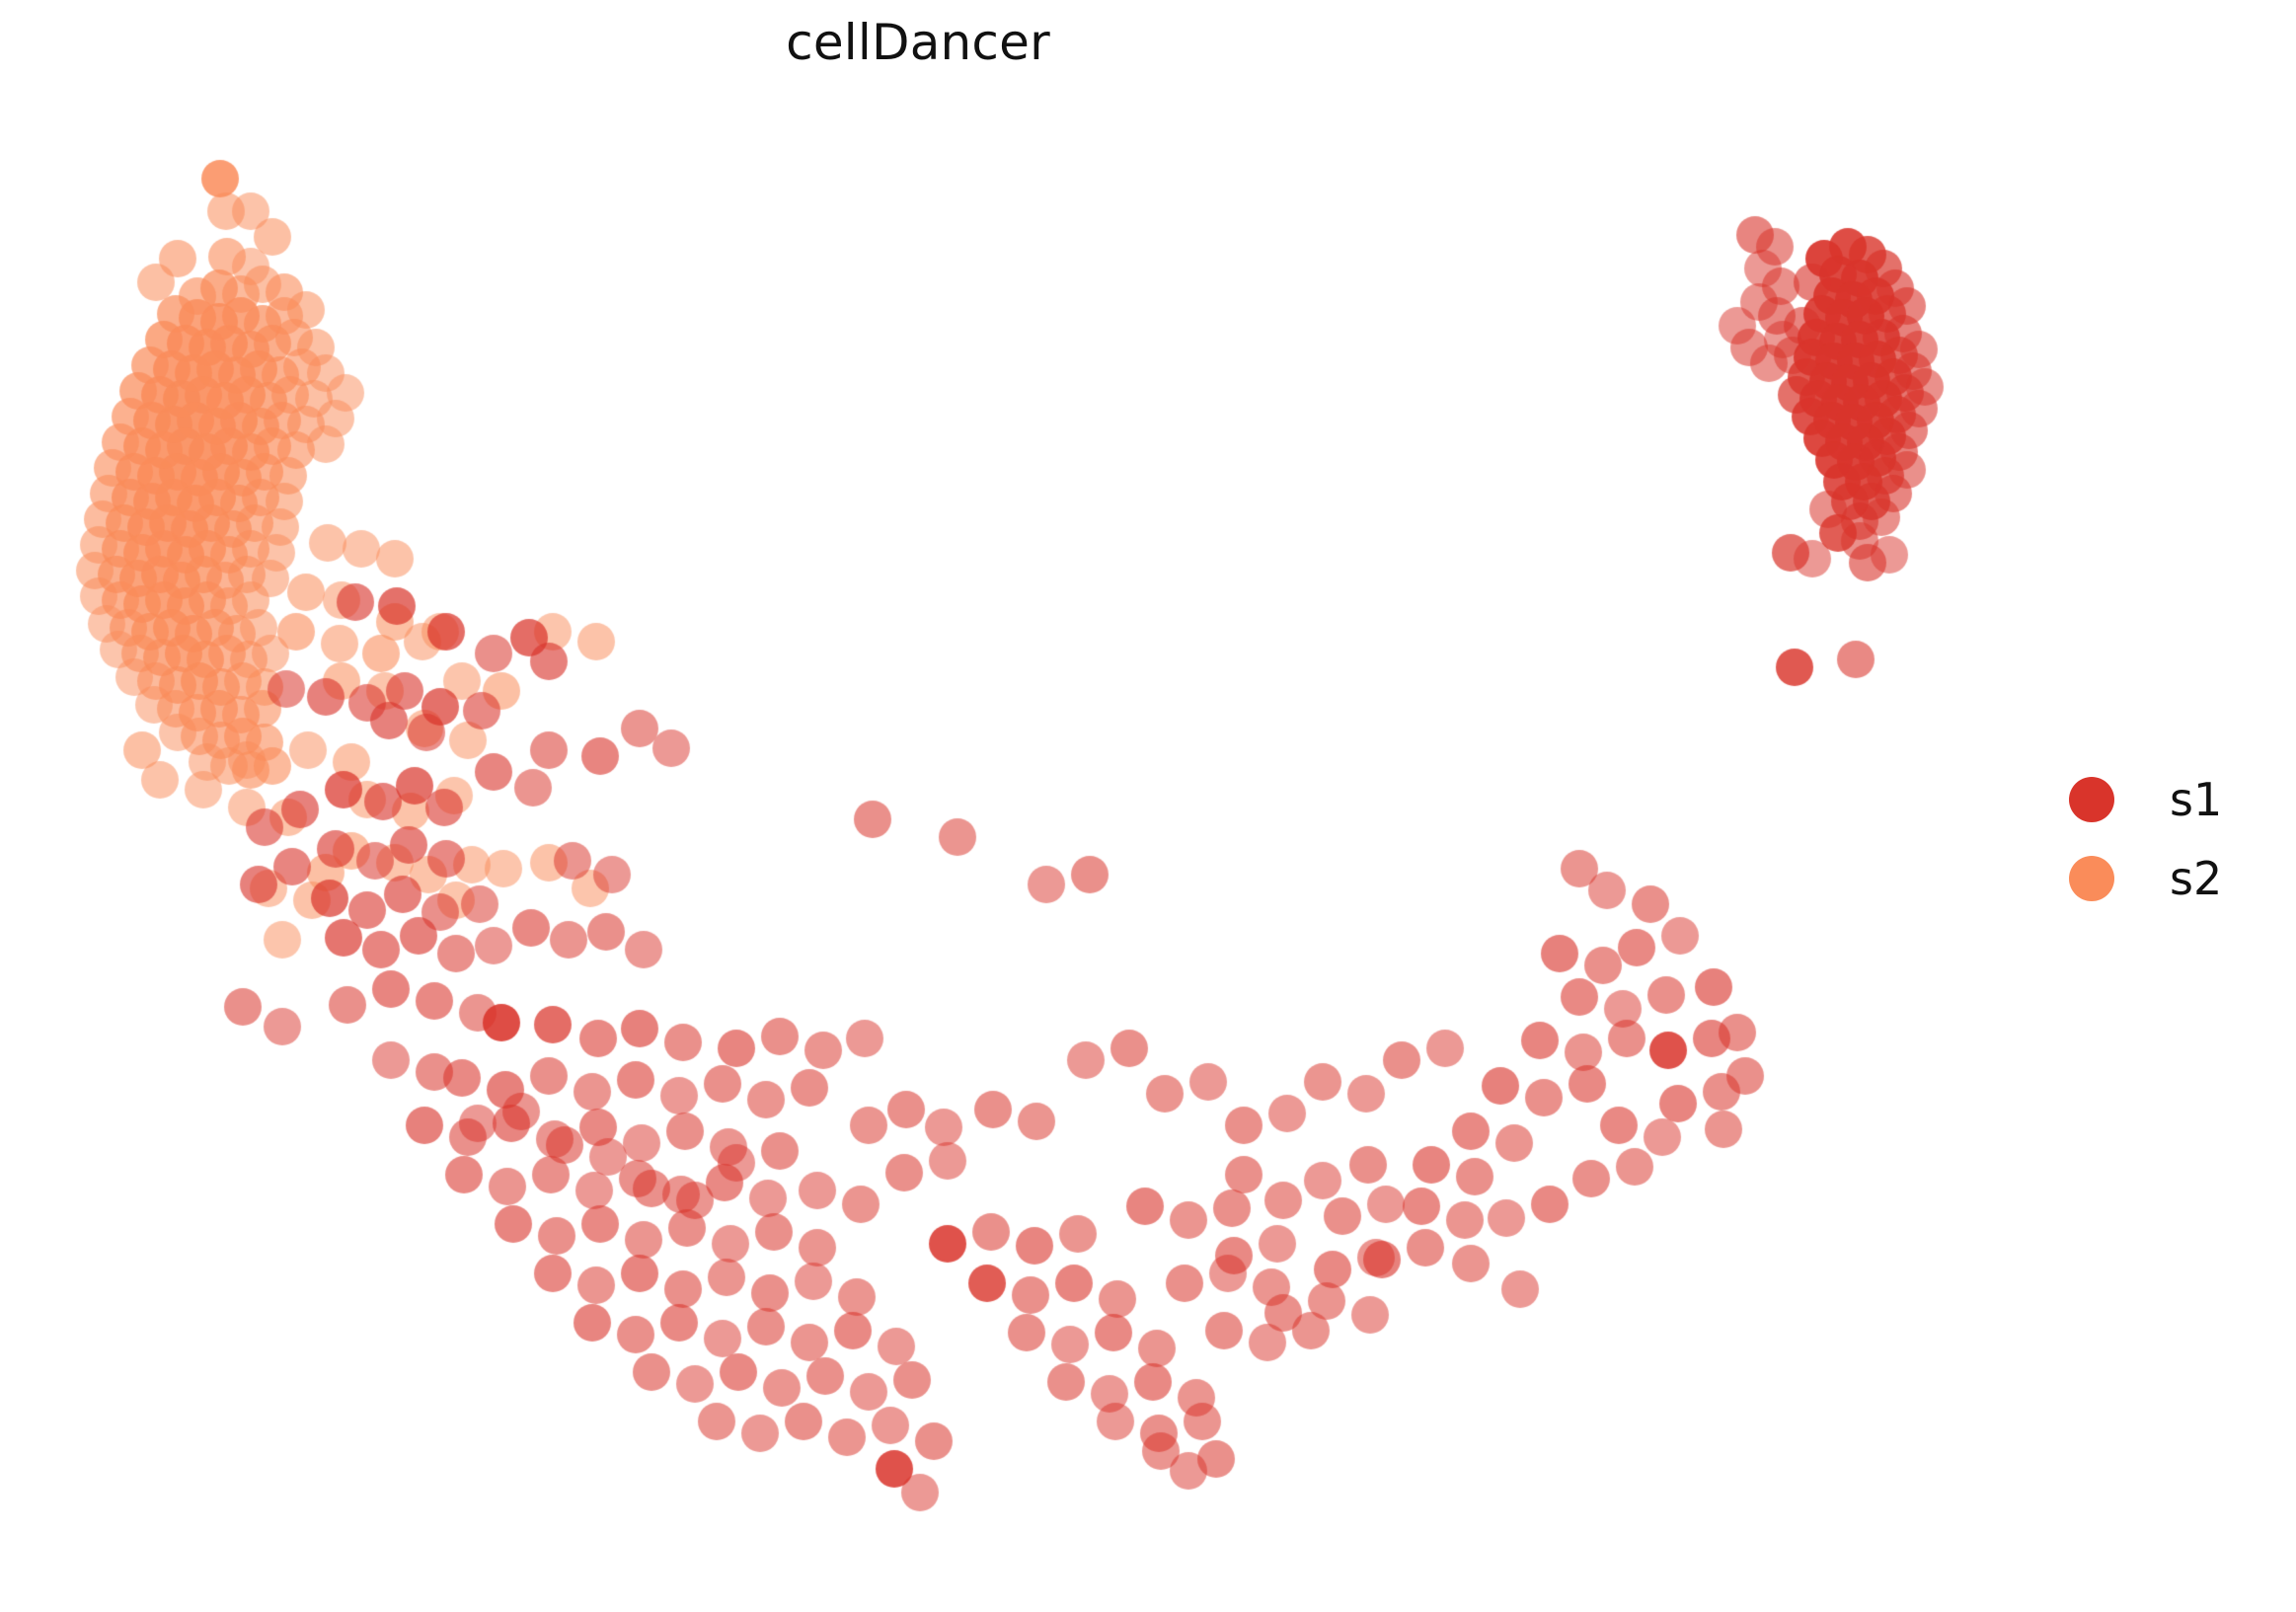  I want to click on legend-label-s2: s2, so click(2196, 879).